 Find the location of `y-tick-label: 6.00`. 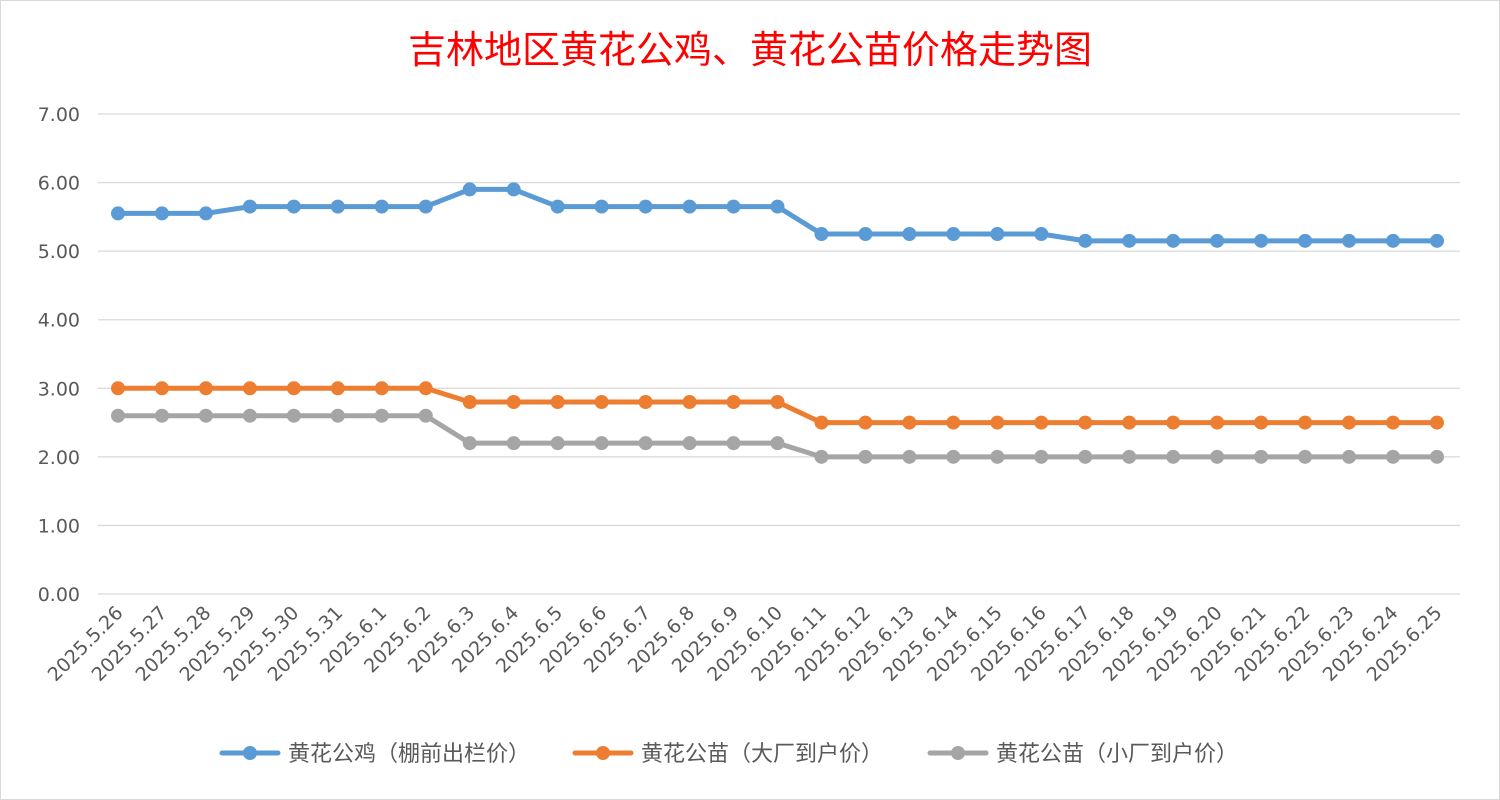

y-tick-label: 6.00 is located at coordinates (59, 184).